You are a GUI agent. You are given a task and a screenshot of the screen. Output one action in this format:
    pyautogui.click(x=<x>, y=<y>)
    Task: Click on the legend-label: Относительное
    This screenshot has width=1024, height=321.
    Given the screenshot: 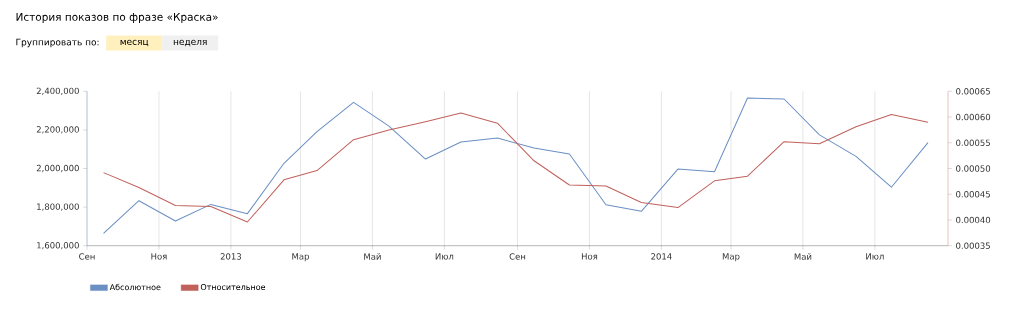 What is the action you would take?
    pyautogui.click(x=233, y=287)
    